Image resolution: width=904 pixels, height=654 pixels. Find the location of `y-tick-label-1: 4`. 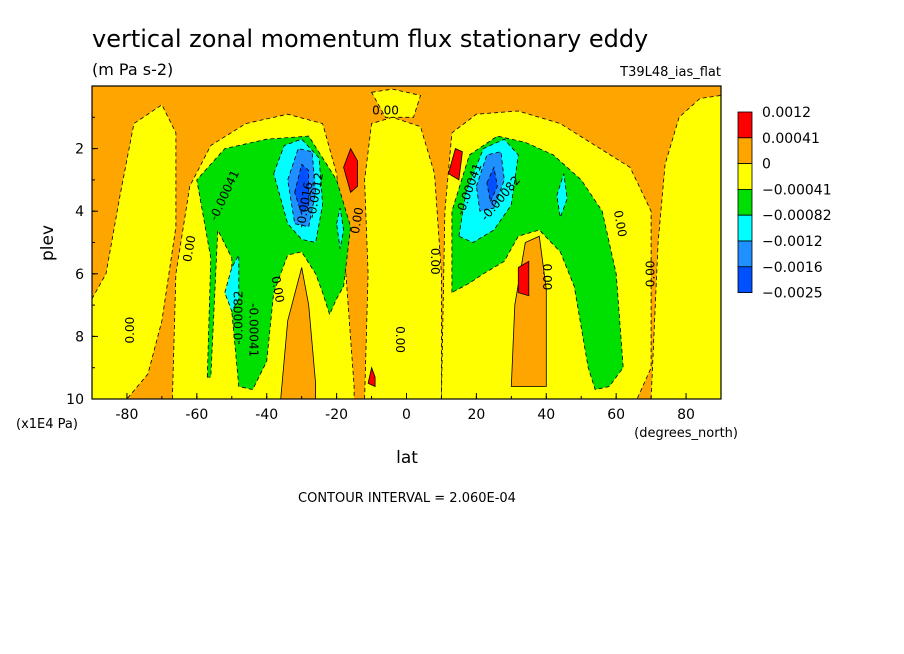

y-tick-label-1: 4 is located at coordinates (79, 212).